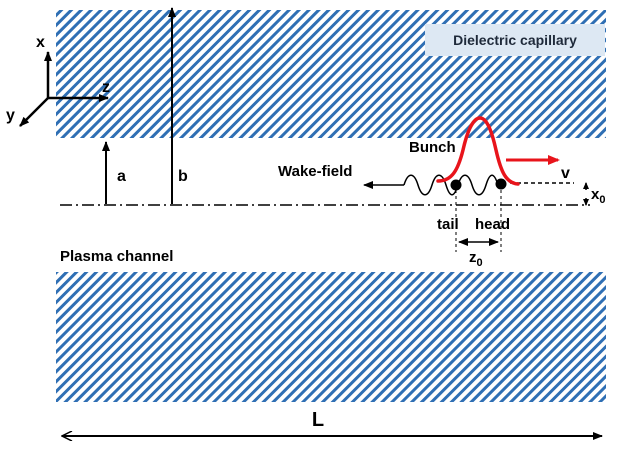  Describe the element at coordinates (448, 224) in the screenshot. I see `tail-label: tail` at that location.